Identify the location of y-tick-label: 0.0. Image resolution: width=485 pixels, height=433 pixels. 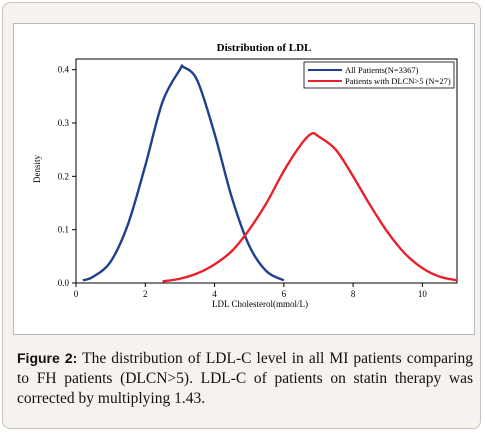
(64, 283).